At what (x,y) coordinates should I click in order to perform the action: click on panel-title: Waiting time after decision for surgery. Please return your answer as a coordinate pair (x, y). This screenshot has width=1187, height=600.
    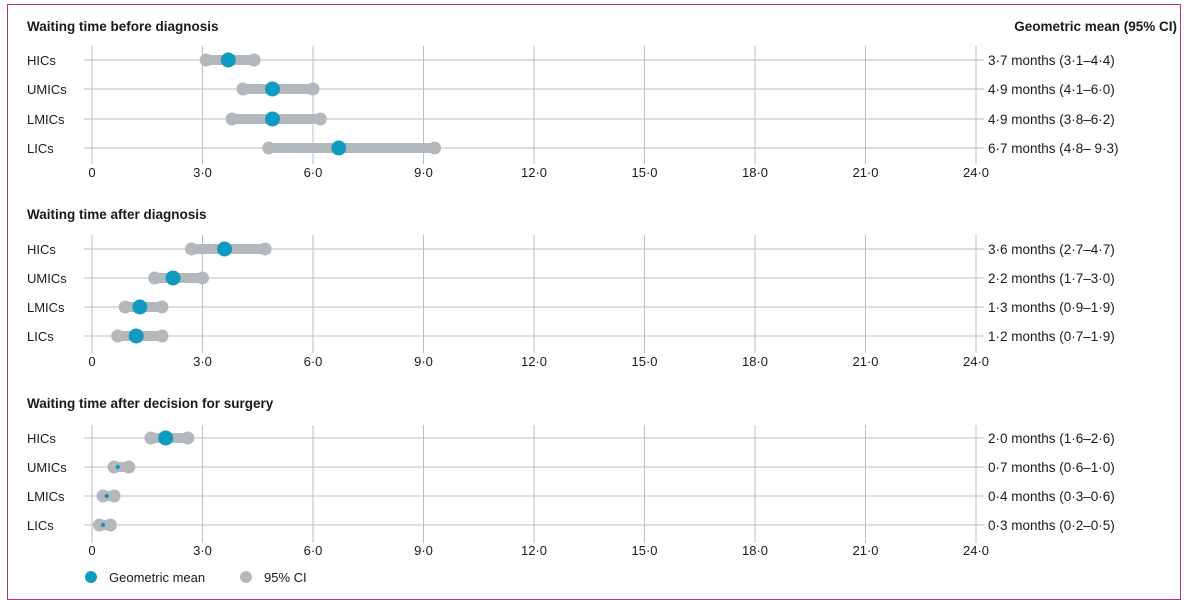
    Looking at the image, I should click on (150, 403).